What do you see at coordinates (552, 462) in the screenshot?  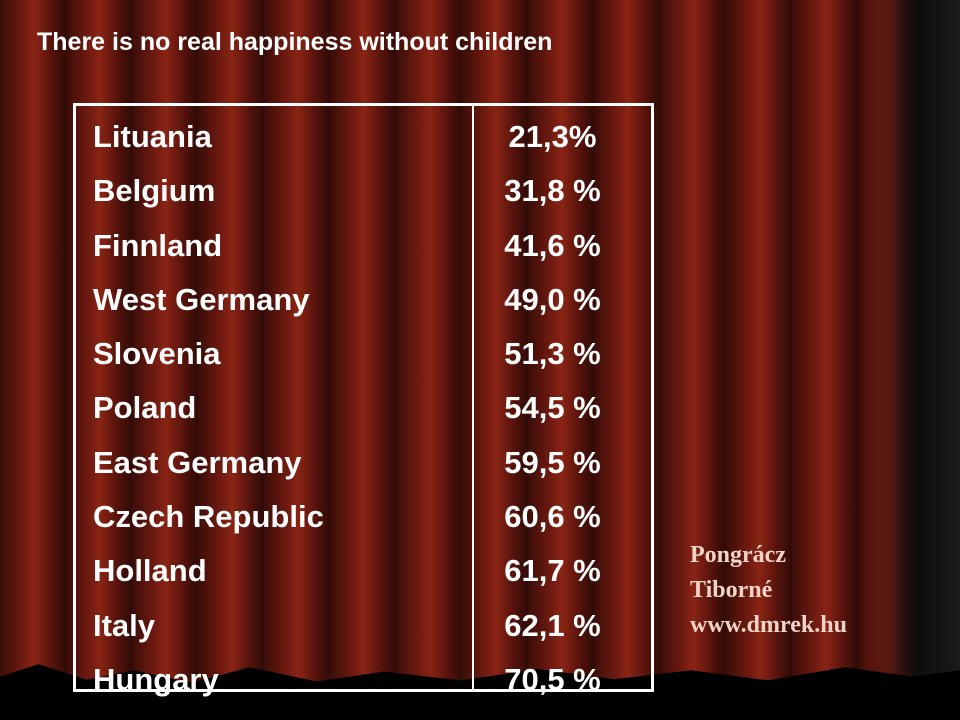 I see `table-row-value: 59,5 %` at bounding box center [552, 462].